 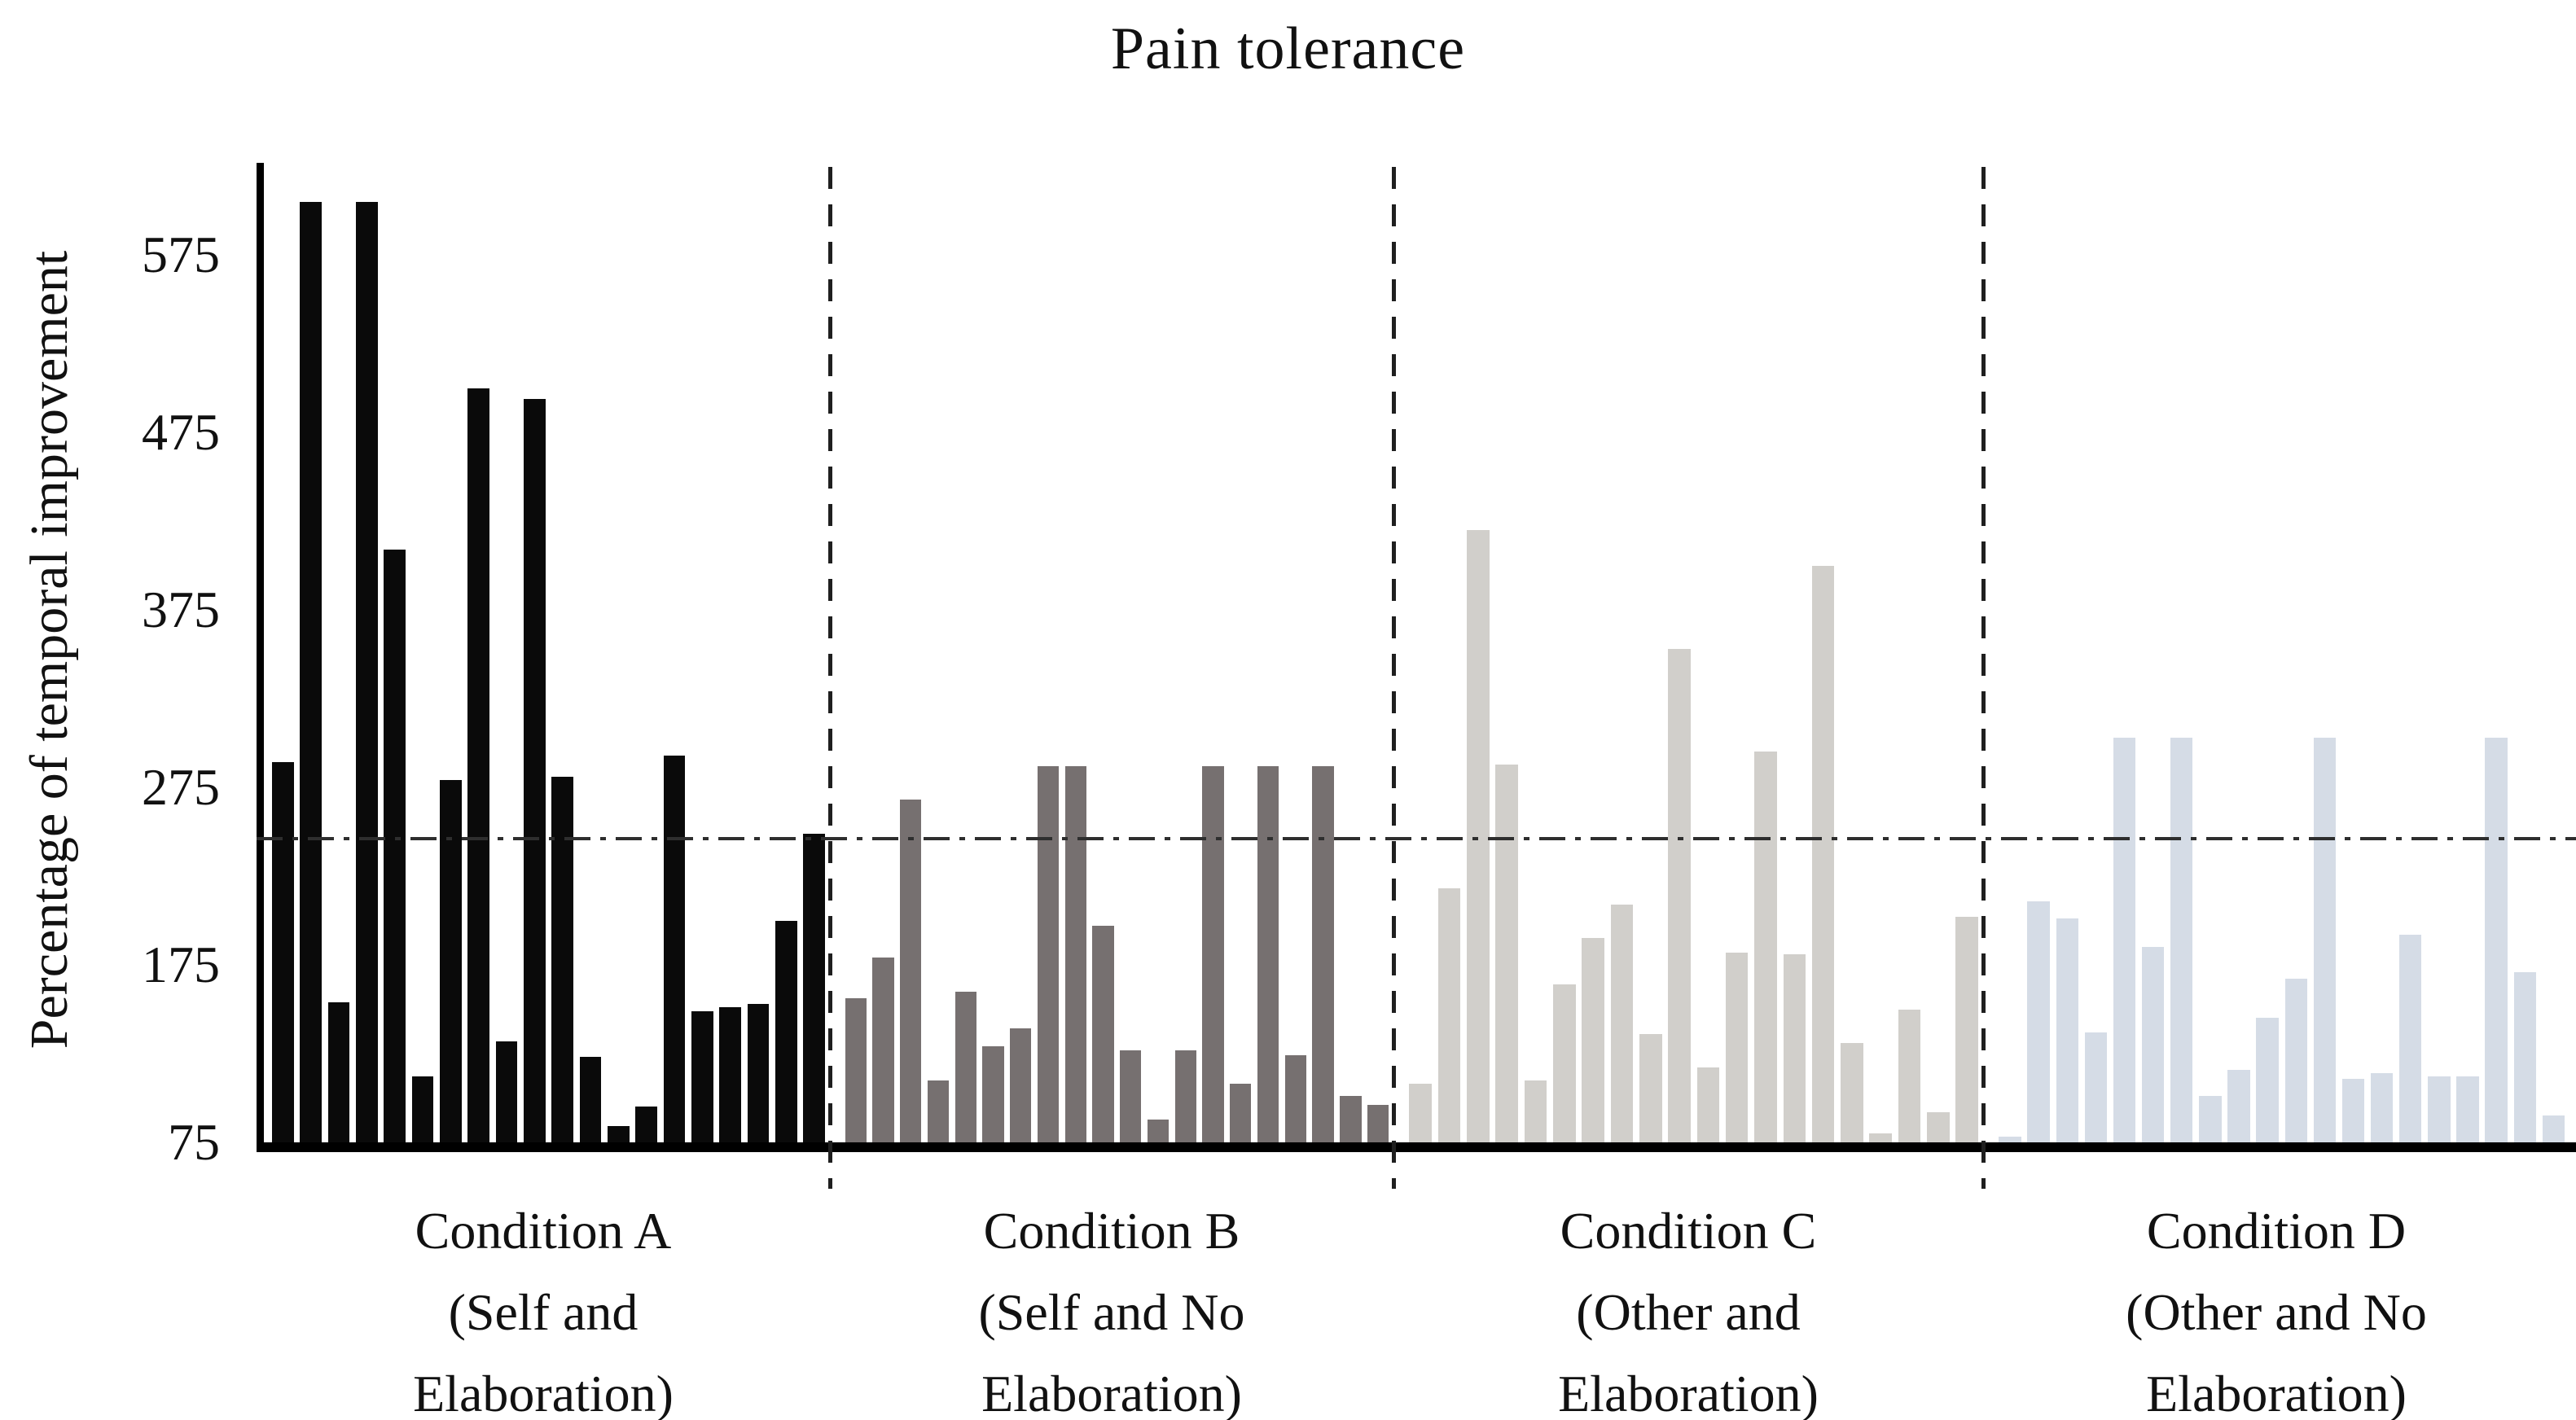 I want to click on bar-group2-participant17, so click(x=1295, y=1098).